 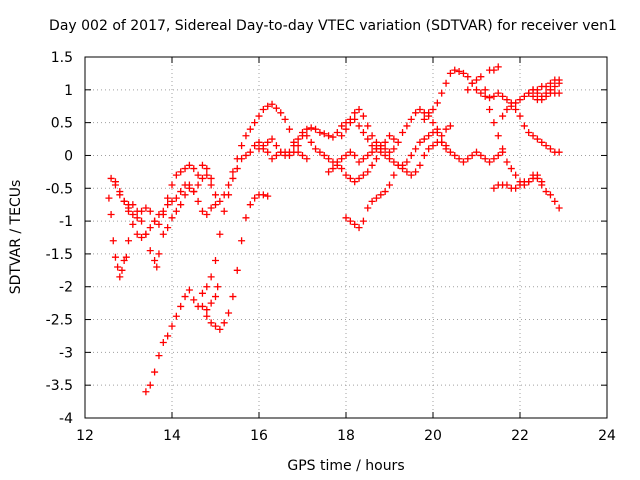 What do you see at coordinates (59, 321) in the screenshot?
I see `y-tick-label: -2.5` at bounding box center [59, 321].